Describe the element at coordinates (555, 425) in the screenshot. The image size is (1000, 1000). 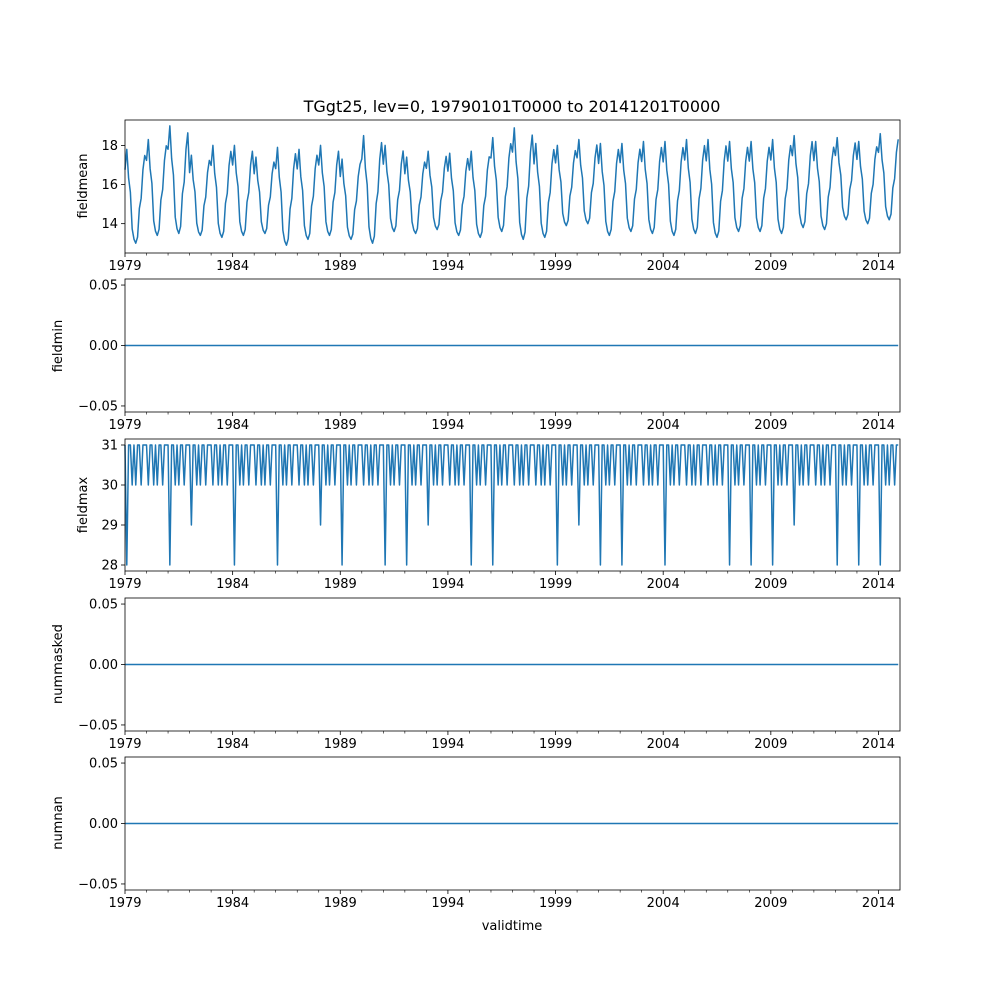
I see `x-tick-label-fieldmin: 1999` at that location.